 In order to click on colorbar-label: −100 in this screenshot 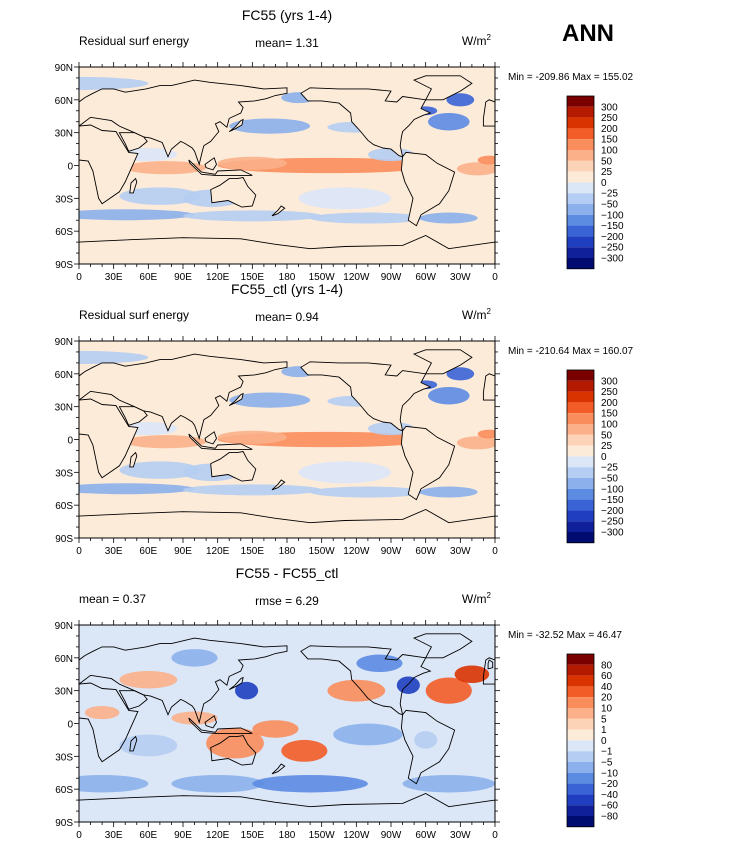, I will do `click(612, 489)`.